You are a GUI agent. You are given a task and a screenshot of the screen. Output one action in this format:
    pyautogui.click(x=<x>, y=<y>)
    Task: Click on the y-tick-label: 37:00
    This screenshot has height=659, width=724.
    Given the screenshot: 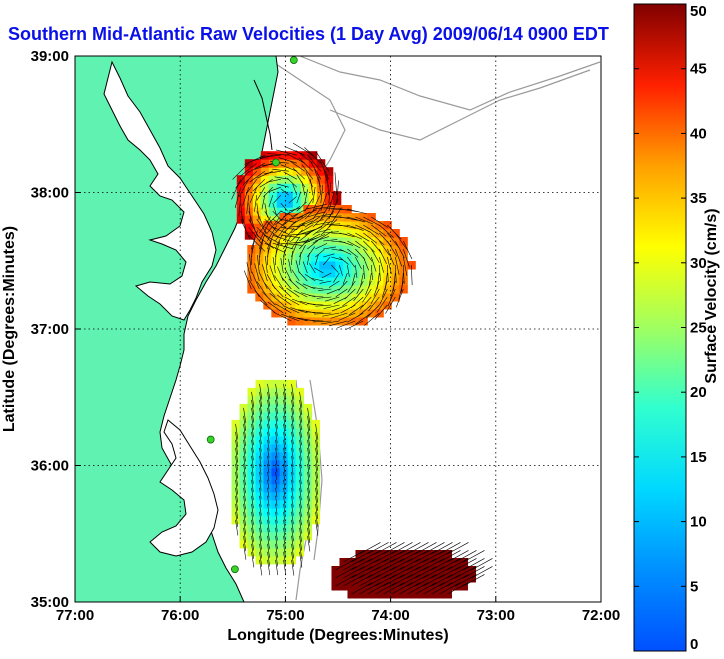 What is the action you would take?
    pyautogui.click(x=50, y=329)
    